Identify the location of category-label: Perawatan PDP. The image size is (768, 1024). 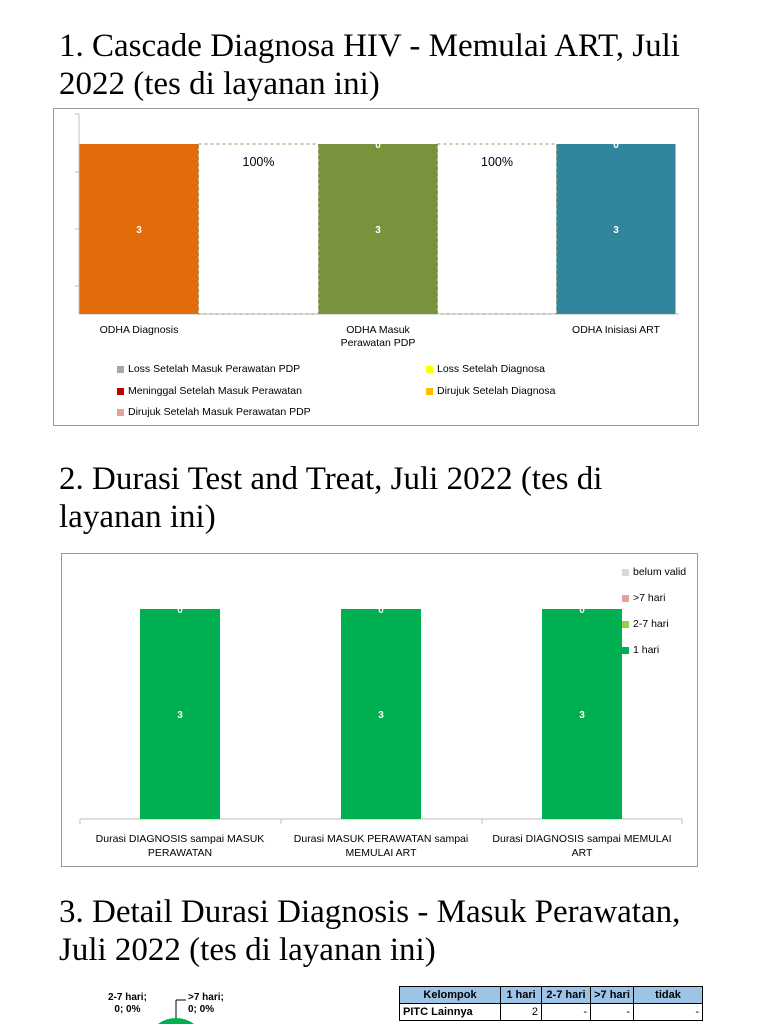
(378, 343).